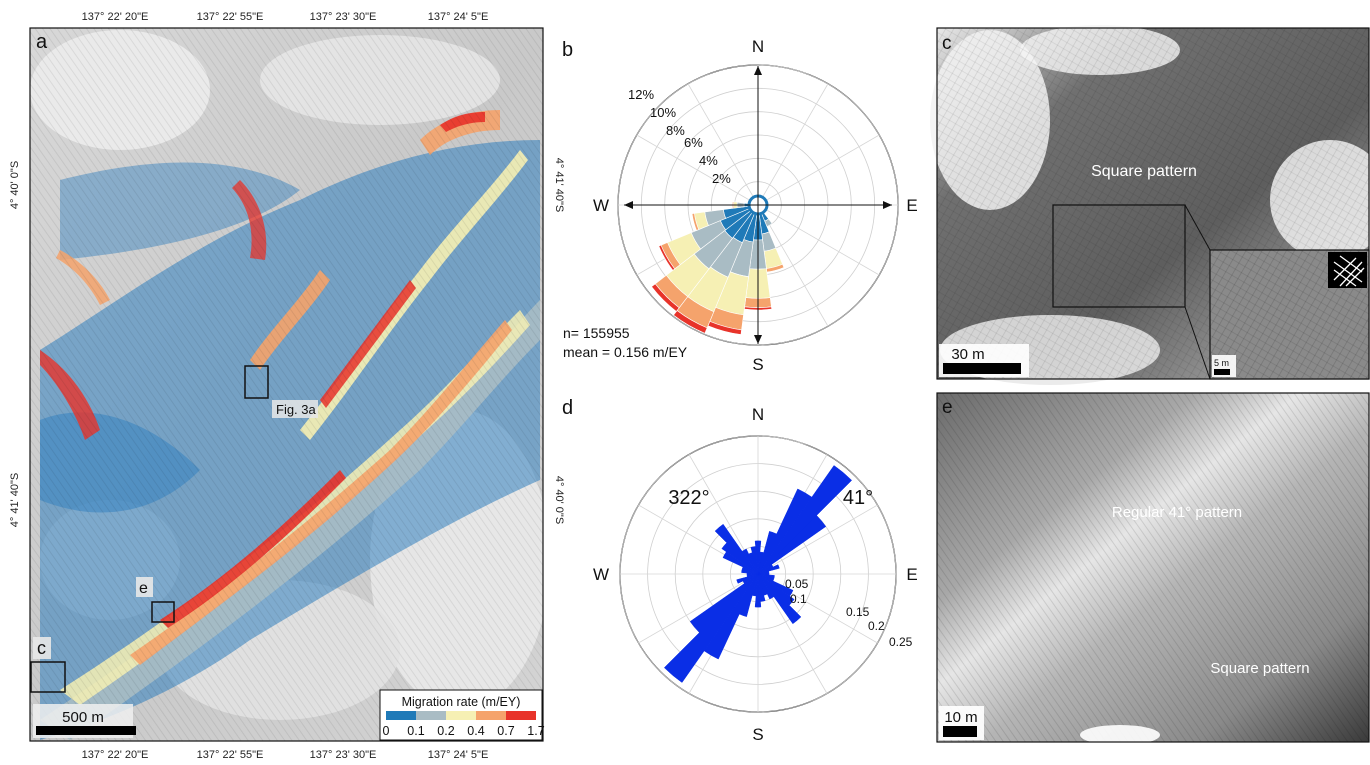  Describe the element at coordinates (1349, 271) in the screenshot. I see `grid-icon-lines` at that location.